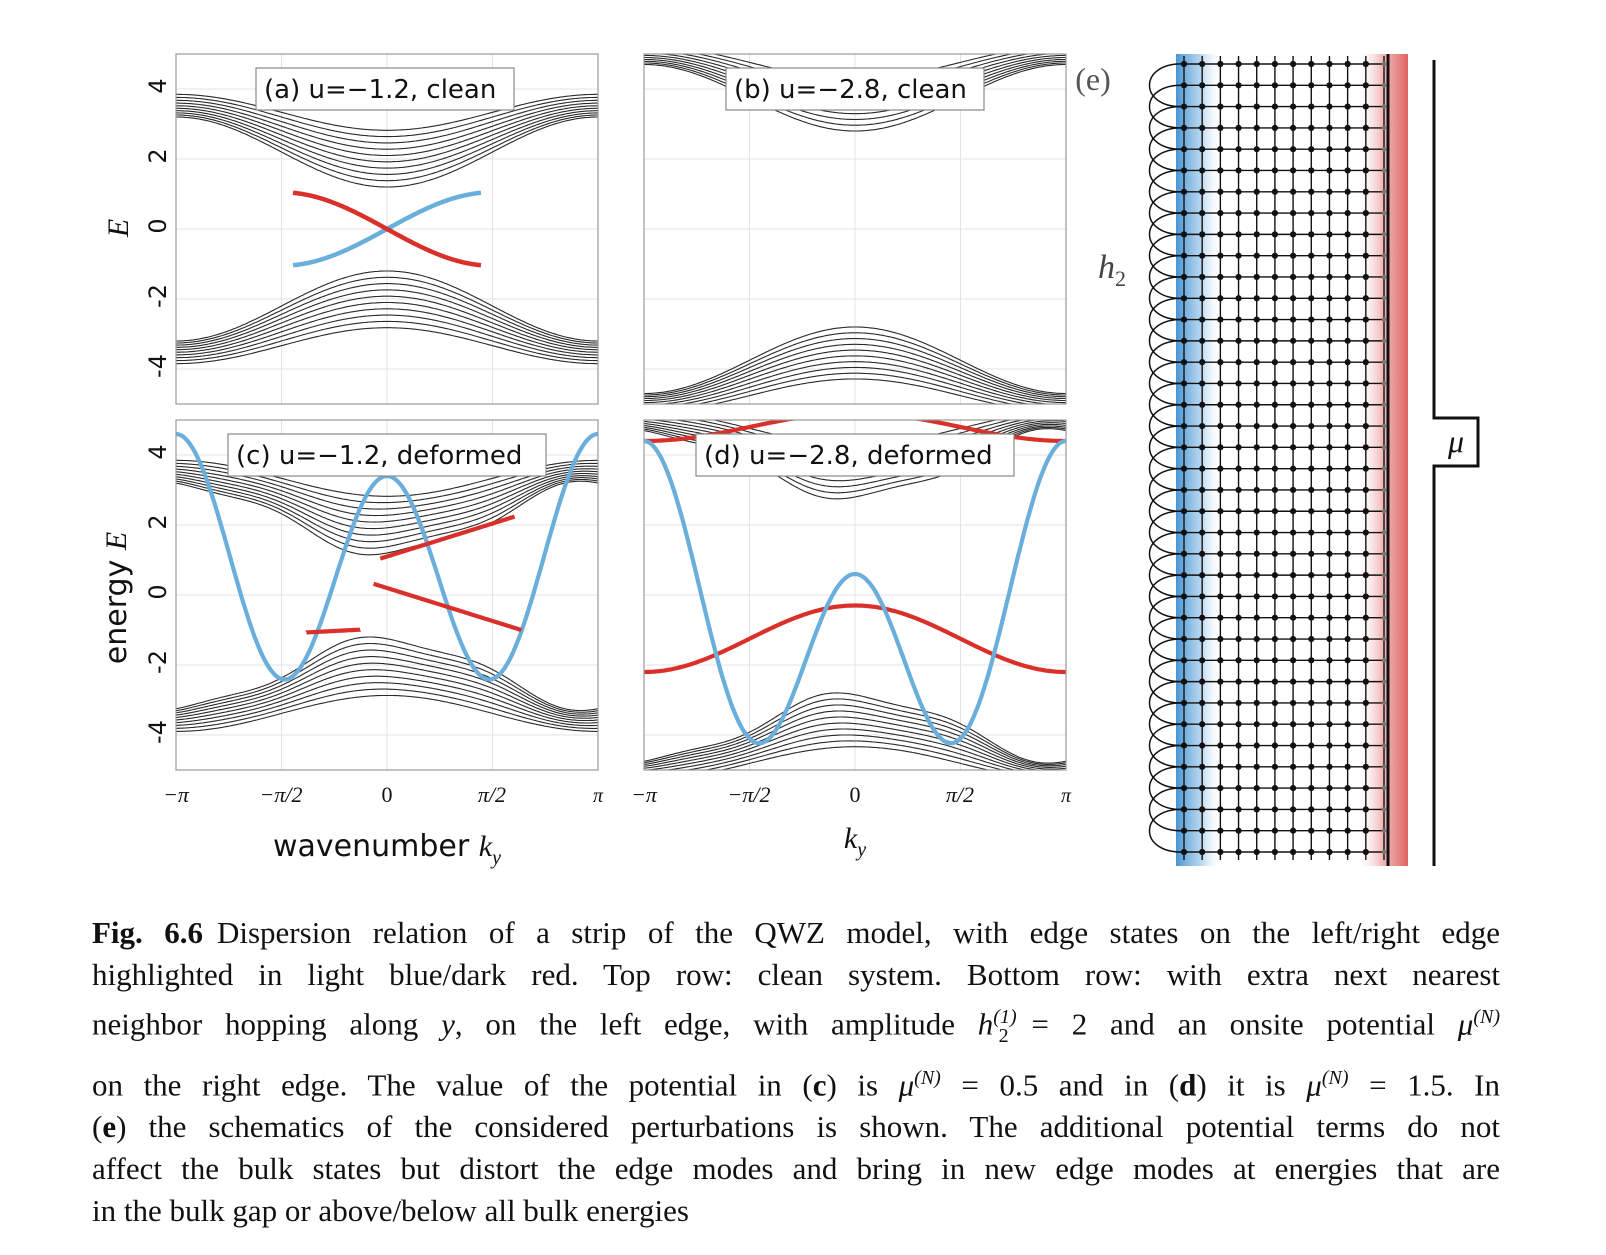  I want to click on x-tick-label: π, so click(598, 796).